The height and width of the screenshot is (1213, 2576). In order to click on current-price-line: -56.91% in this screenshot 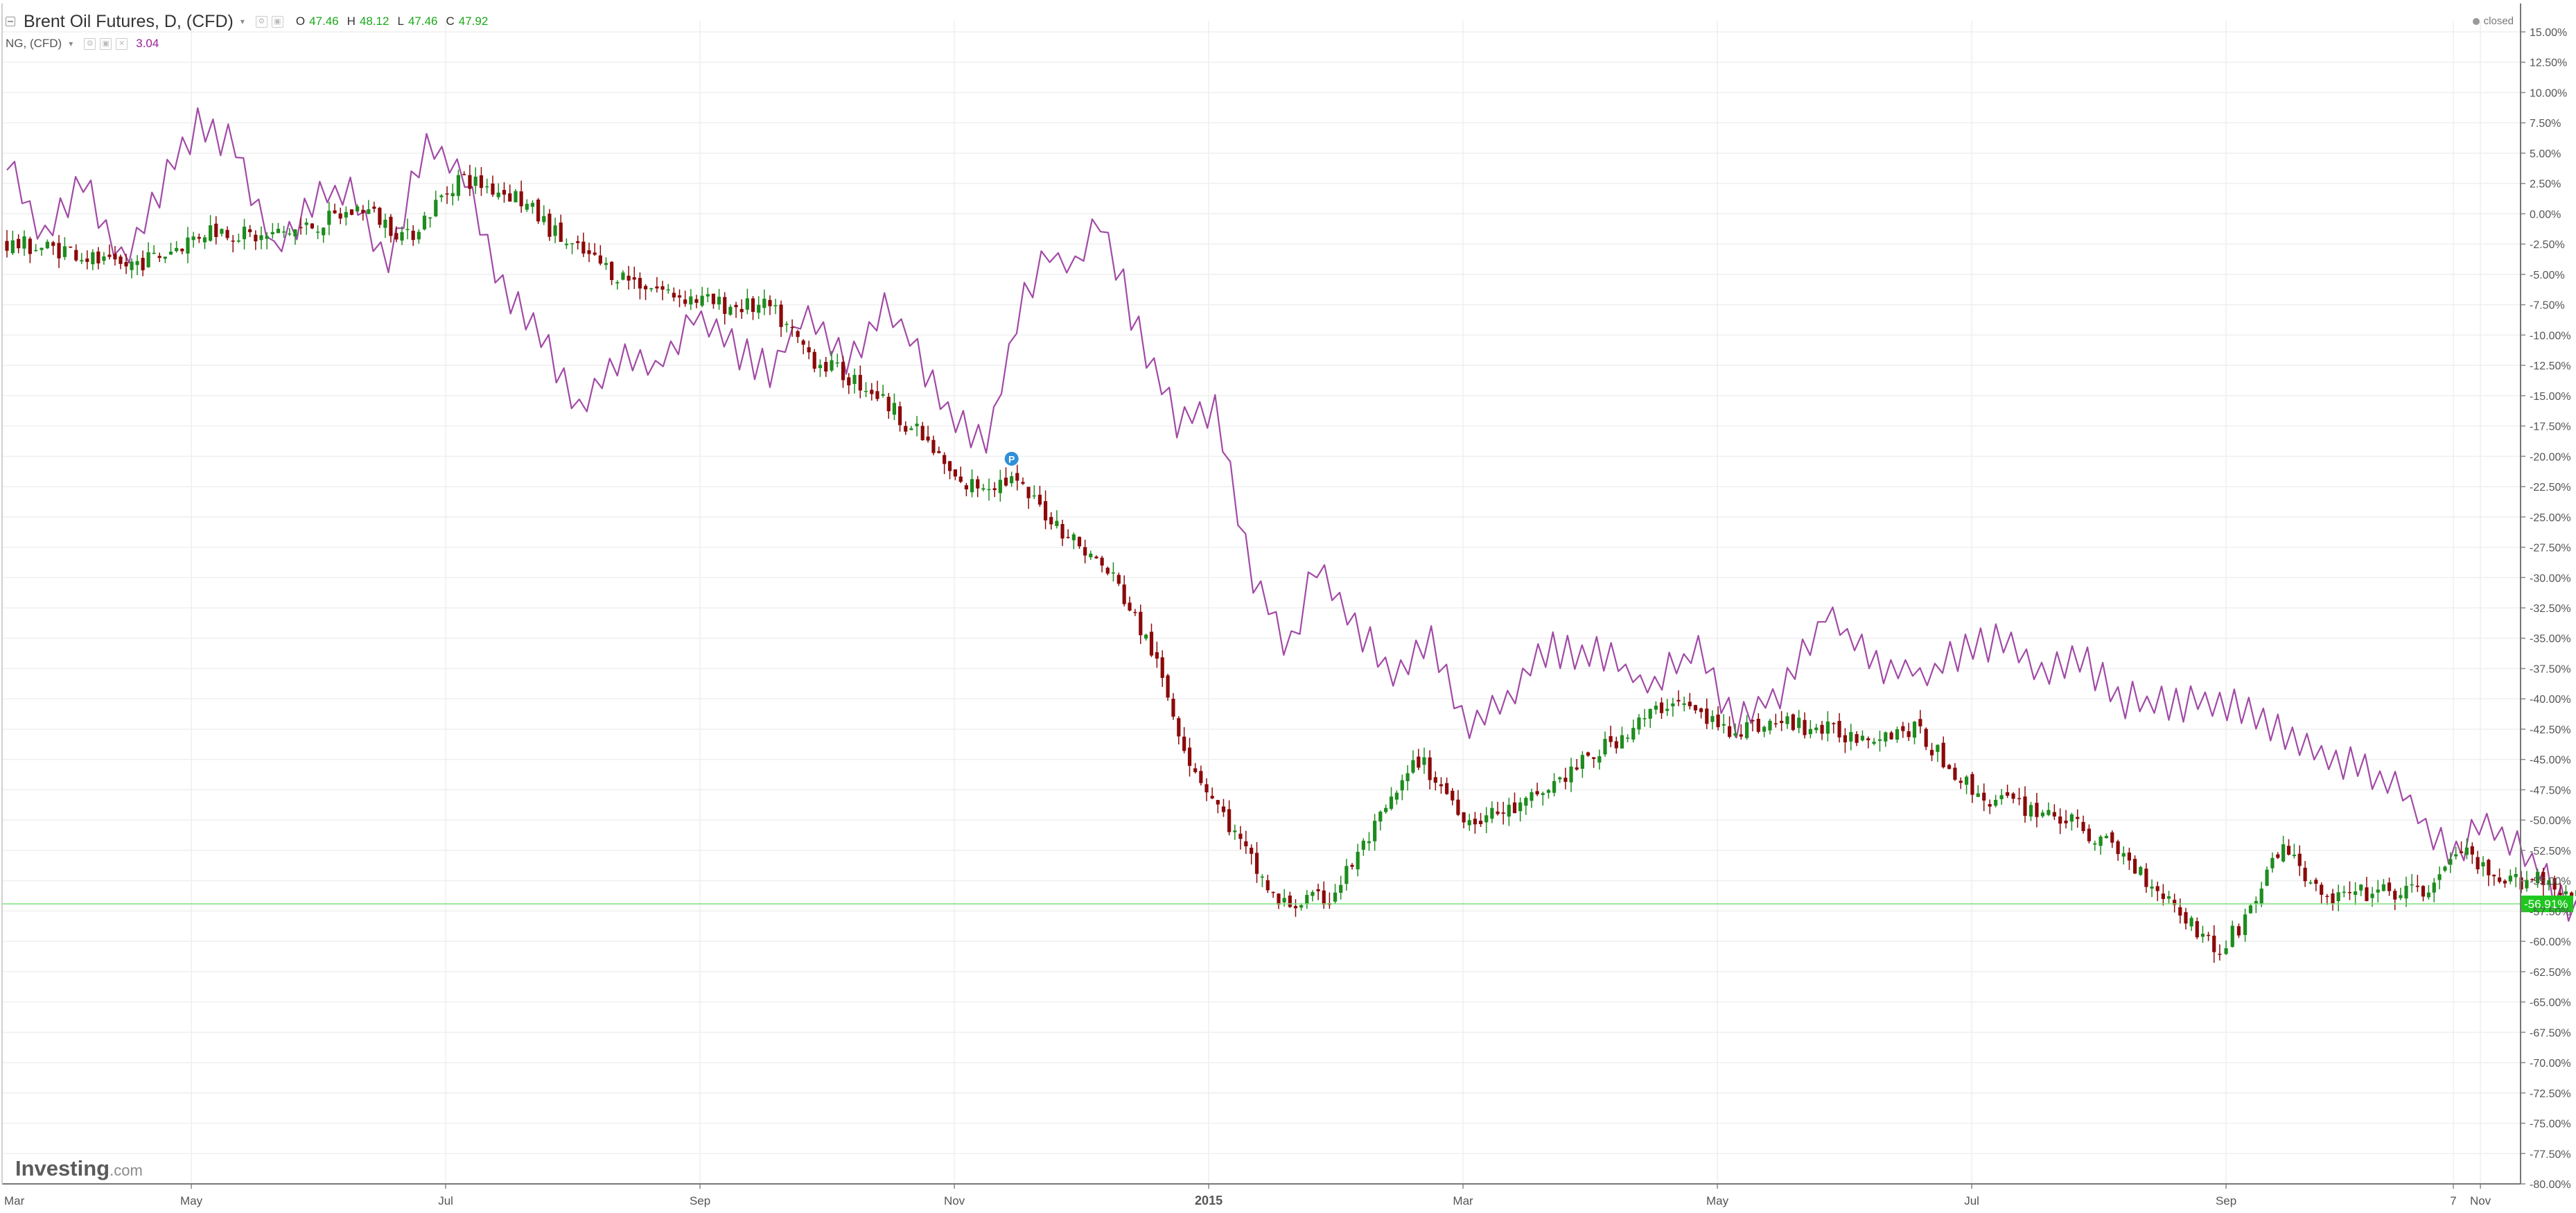, I will do `click(1287, 905)`.